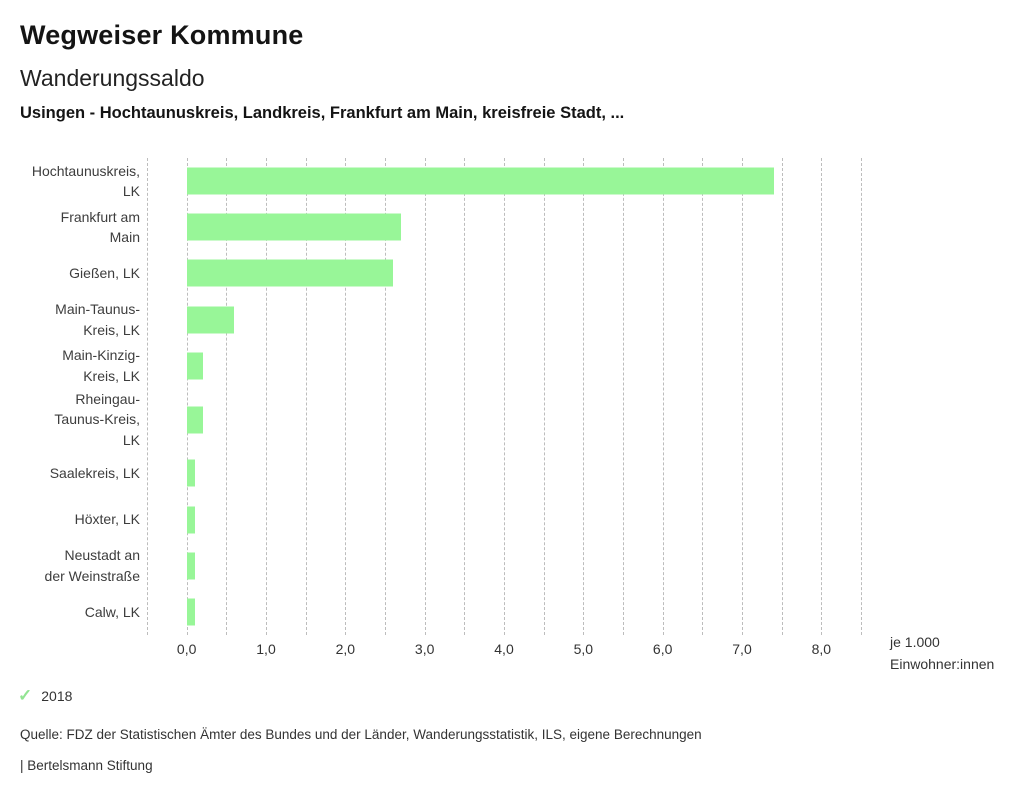 This screenshot has height=799, width=1024. Describe the element at coordinates (942, 653) in the screenshot. I see `x-axis-unit-label: je 1.000 Einwohner:innen` at that location.